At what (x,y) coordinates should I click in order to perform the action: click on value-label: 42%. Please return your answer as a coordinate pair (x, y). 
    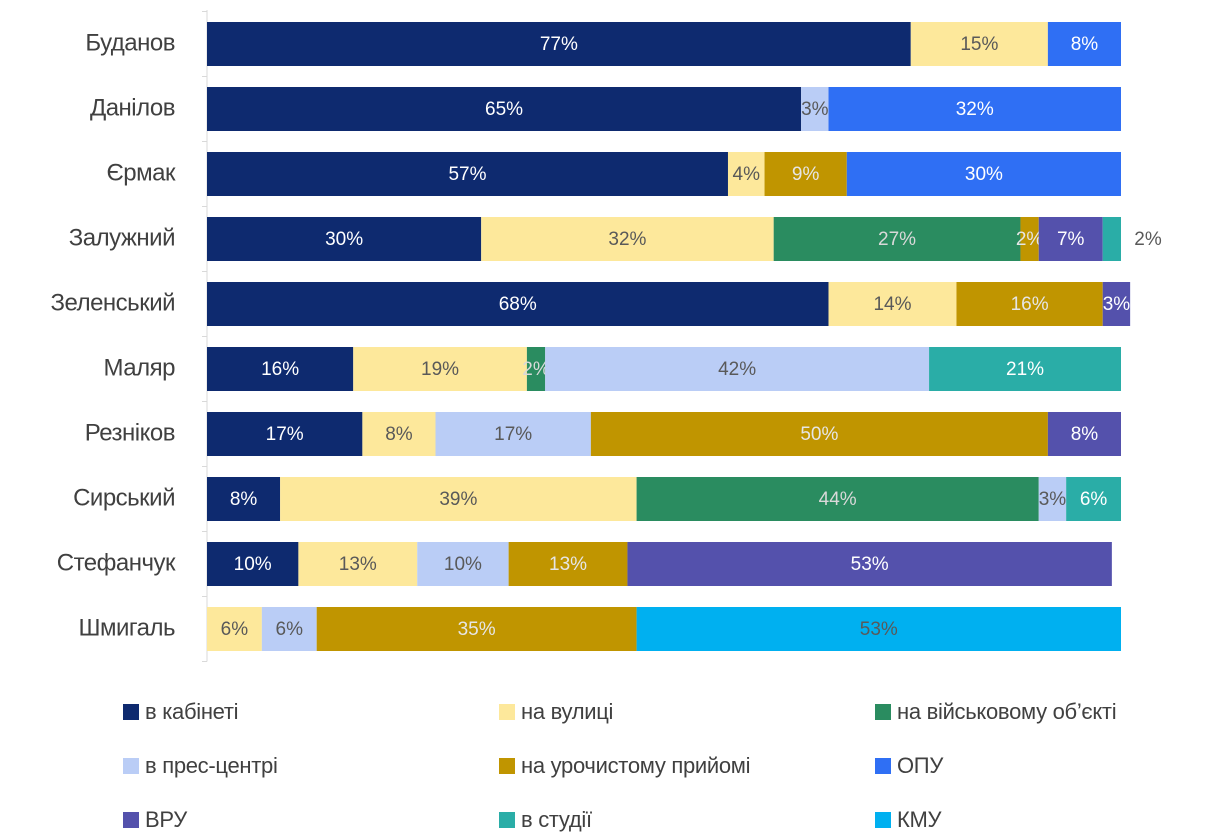
    Looking at the image, I should click on (737, 369).